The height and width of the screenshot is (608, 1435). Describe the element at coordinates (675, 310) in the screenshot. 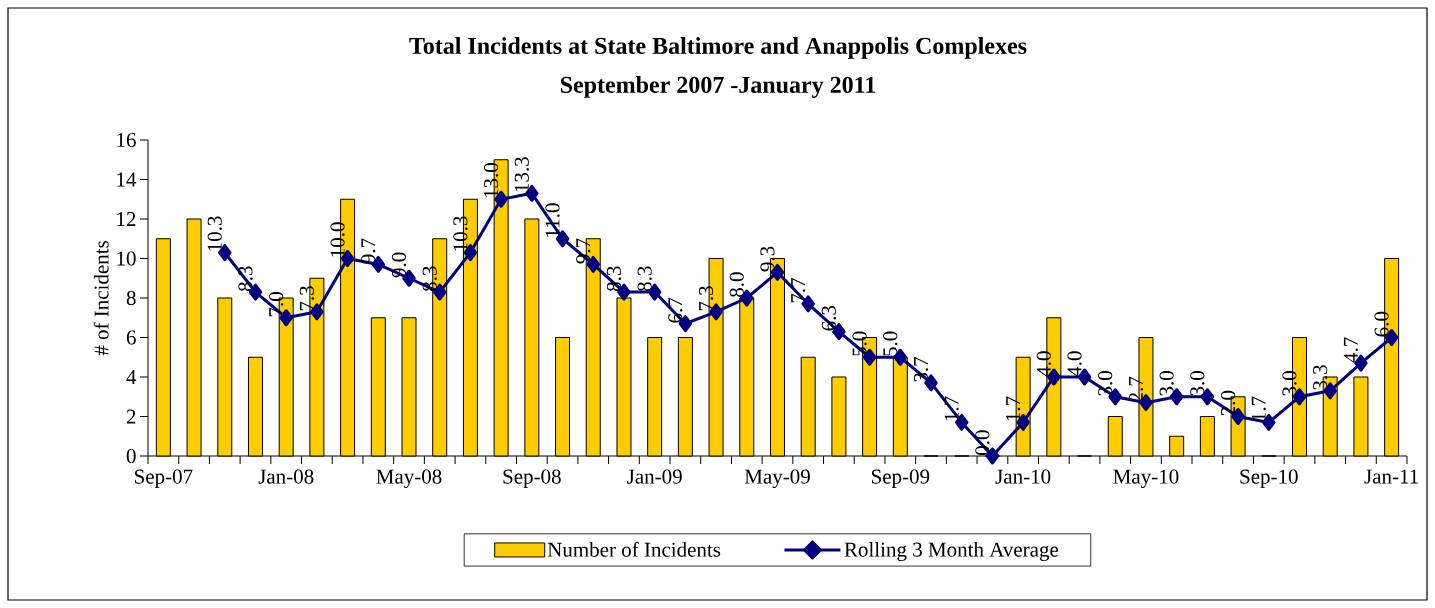

I see `data-label: 6.7` at that location.